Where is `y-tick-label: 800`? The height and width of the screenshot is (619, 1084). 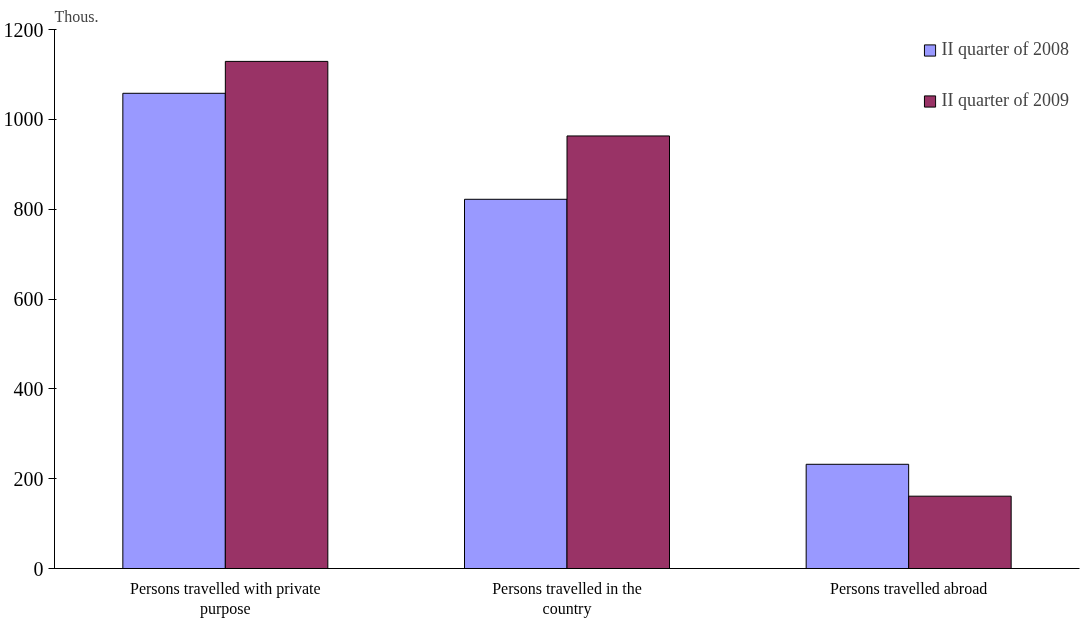
y-tick-label: 800 is located at coordinates (28, 209).